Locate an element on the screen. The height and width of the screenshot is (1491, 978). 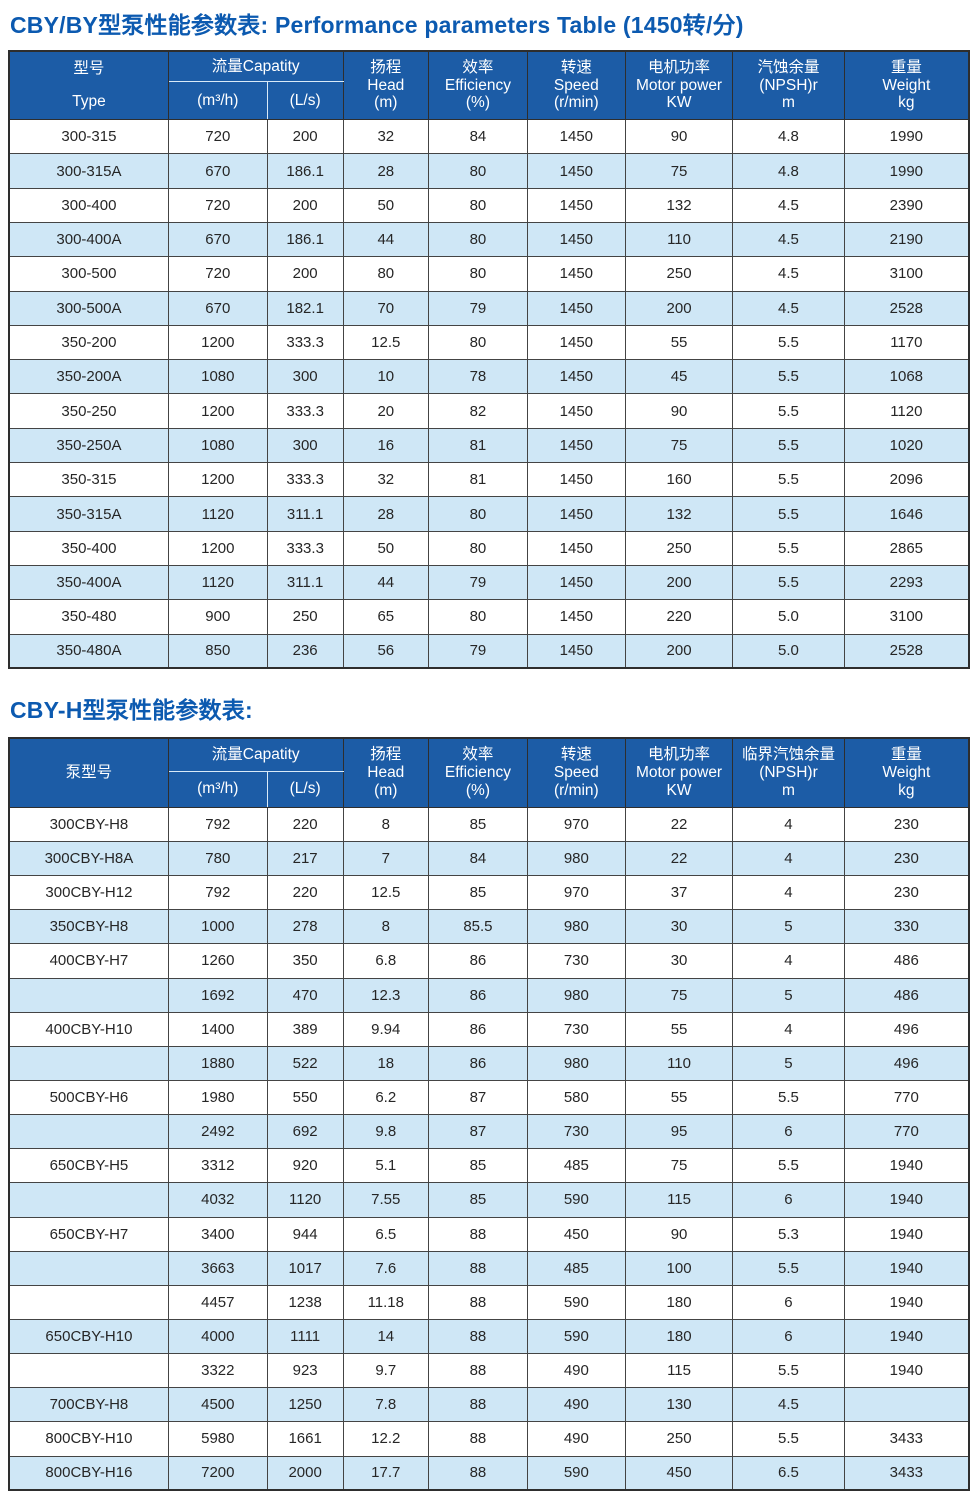
table-cell: 5 is located at coordinates (788, 1063).